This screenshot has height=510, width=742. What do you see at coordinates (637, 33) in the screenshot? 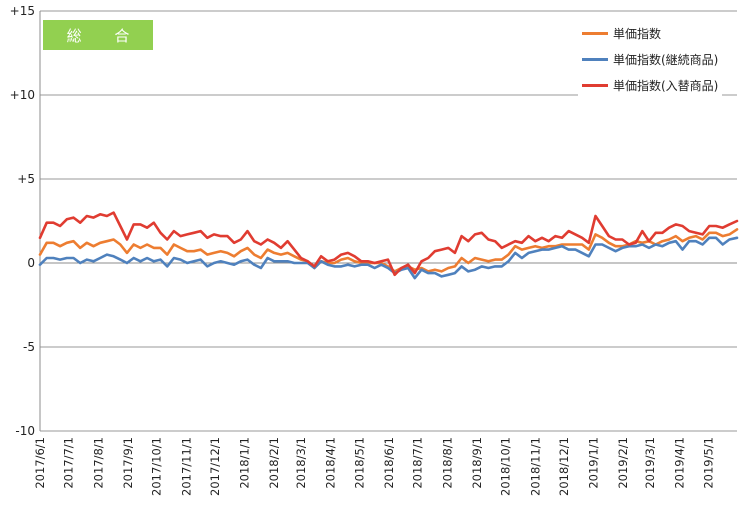
I see `legend-label: 単価指数` at bounding box center [637, 33].